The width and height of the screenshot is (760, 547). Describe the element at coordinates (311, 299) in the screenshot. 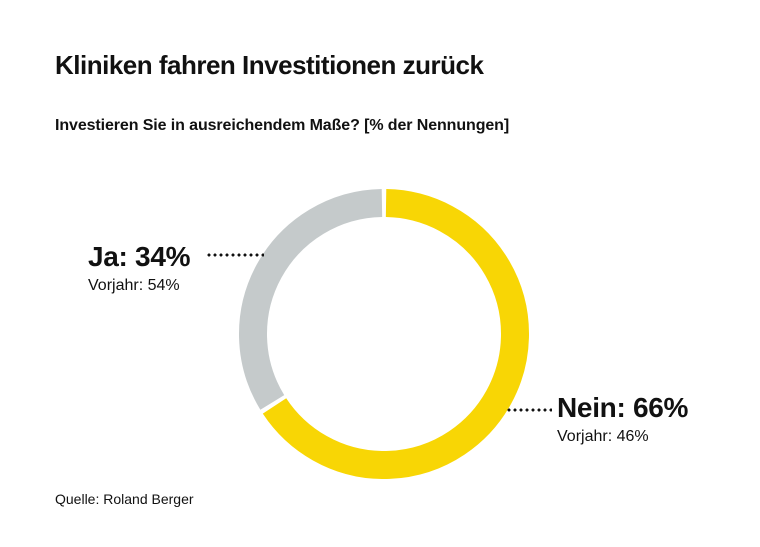

I see `donut-slice-ja` at that location.